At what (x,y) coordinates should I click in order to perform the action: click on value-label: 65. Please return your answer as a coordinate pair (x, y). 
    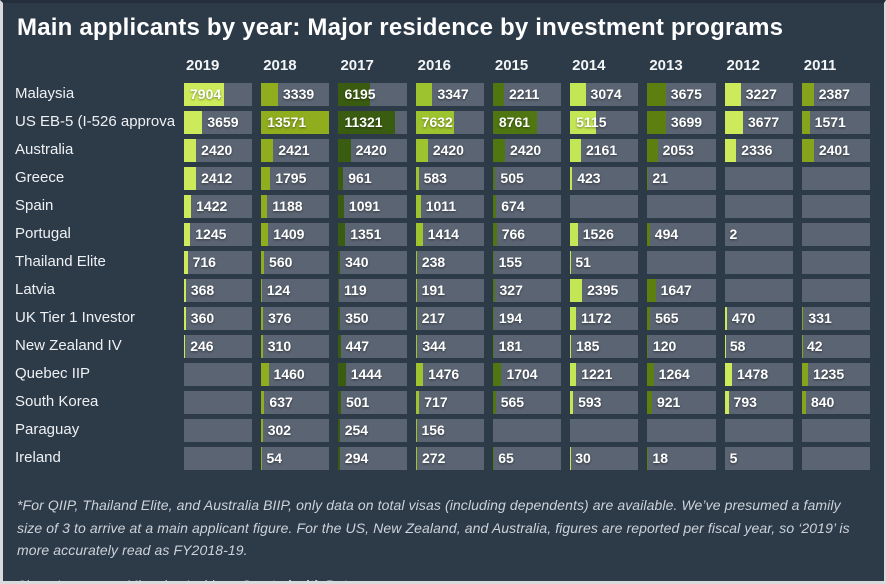
    Looking at the image, I should click on (506, 458).